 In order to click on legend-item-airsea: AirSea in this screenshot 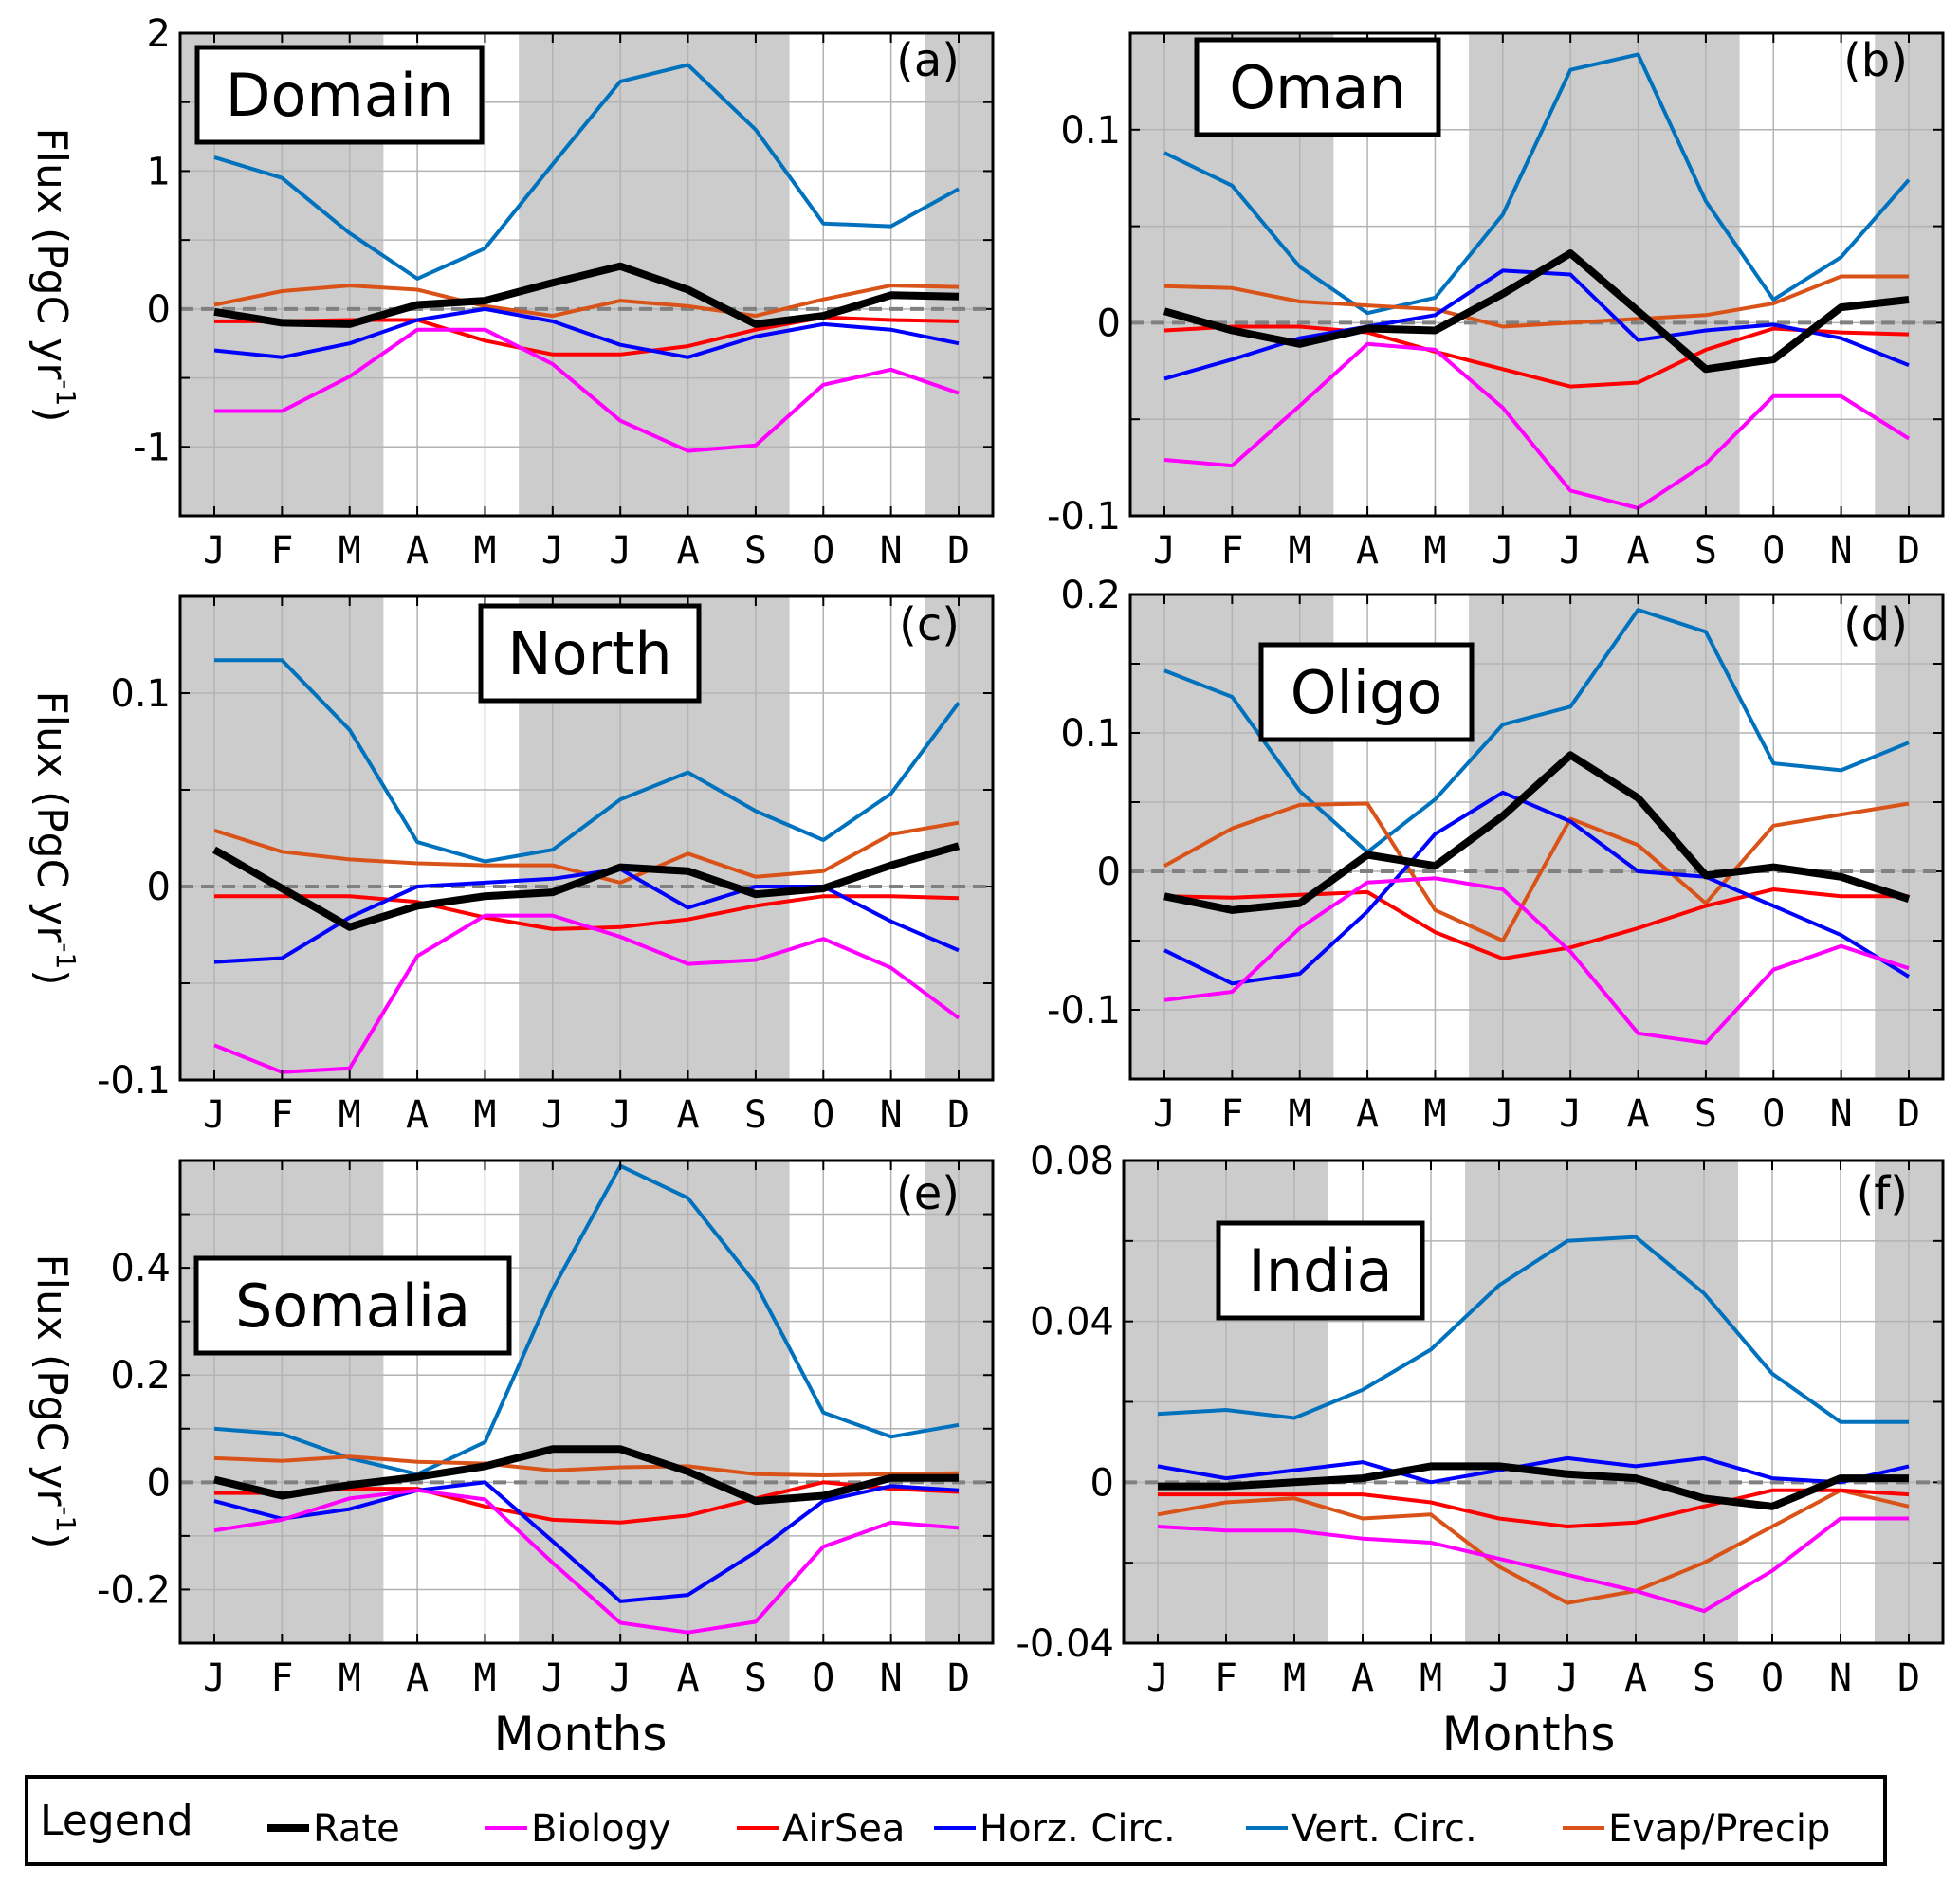, I will do `click(821, 1829)`.